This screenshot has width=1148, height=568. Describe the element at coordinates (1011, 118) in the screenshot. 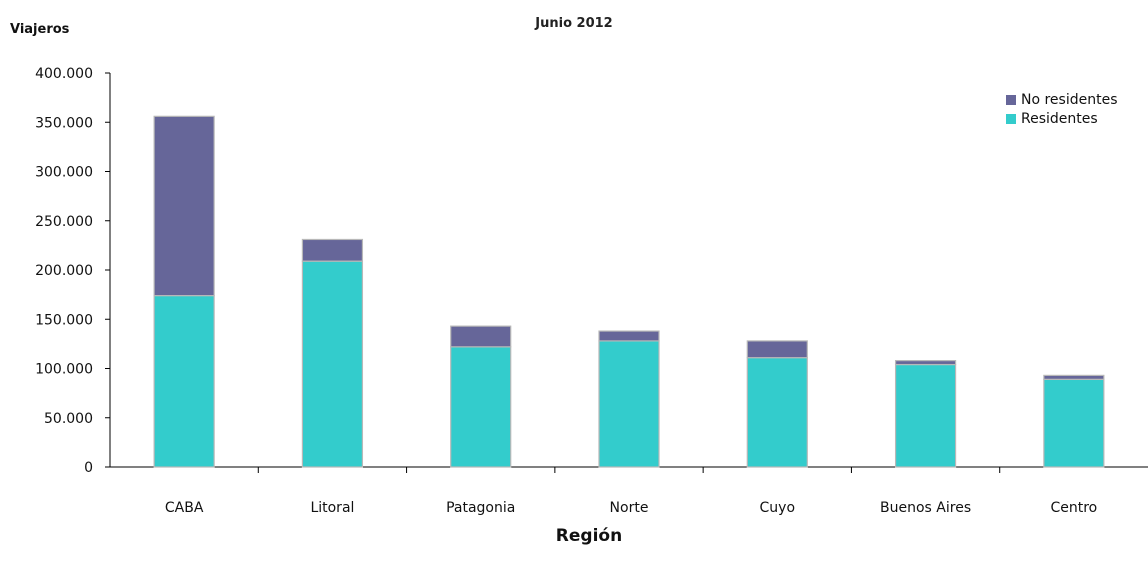

I see `legend-swatch-residentes` at that location.